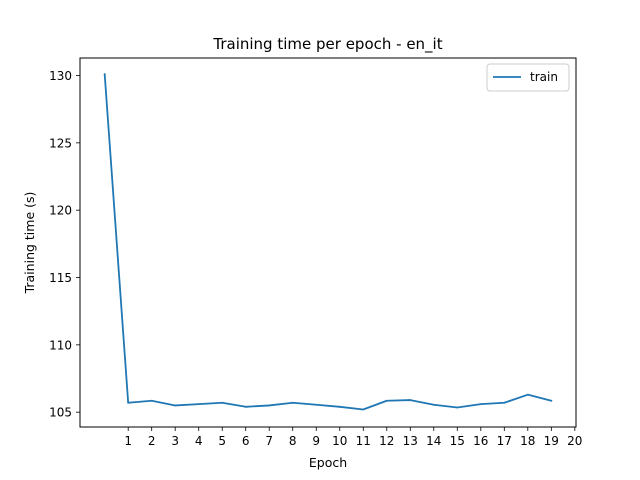  I want to click on y-tick-label: 125, so click(60, 143).